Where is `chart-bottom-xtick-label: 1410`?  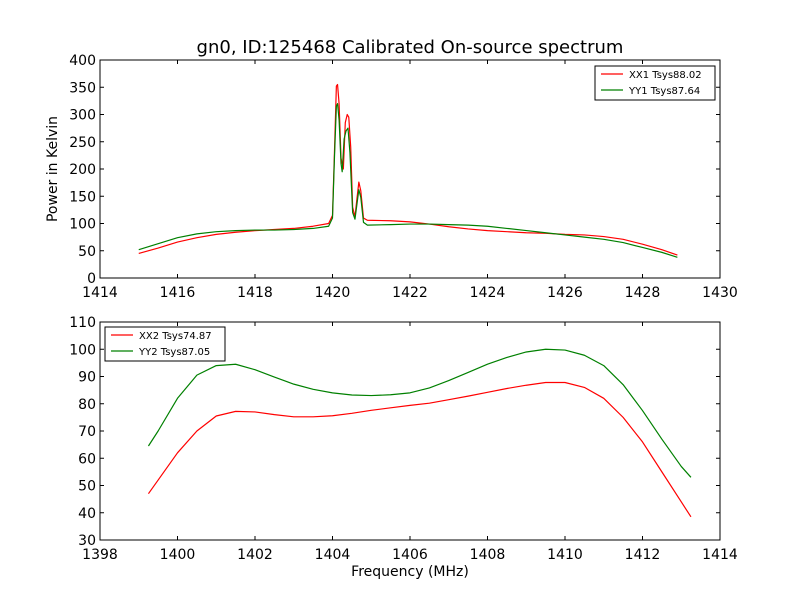
chart-bottom-xtick-label: 1410 is located at coordinates (565, 555).